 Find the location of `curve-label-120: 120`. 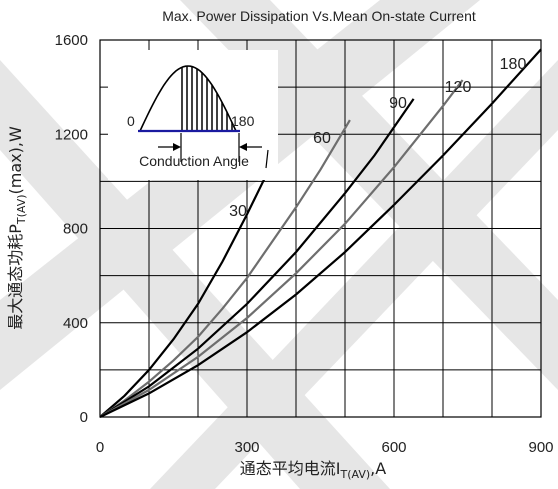

curve-label-120: 120 is located at coordinates (458, 87).